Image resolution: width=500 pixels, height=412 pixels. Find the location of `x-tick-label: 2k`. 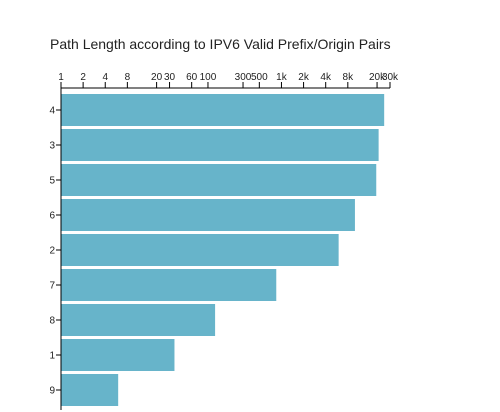

x-tick-label: 2k is located at coordinates (304, 77).